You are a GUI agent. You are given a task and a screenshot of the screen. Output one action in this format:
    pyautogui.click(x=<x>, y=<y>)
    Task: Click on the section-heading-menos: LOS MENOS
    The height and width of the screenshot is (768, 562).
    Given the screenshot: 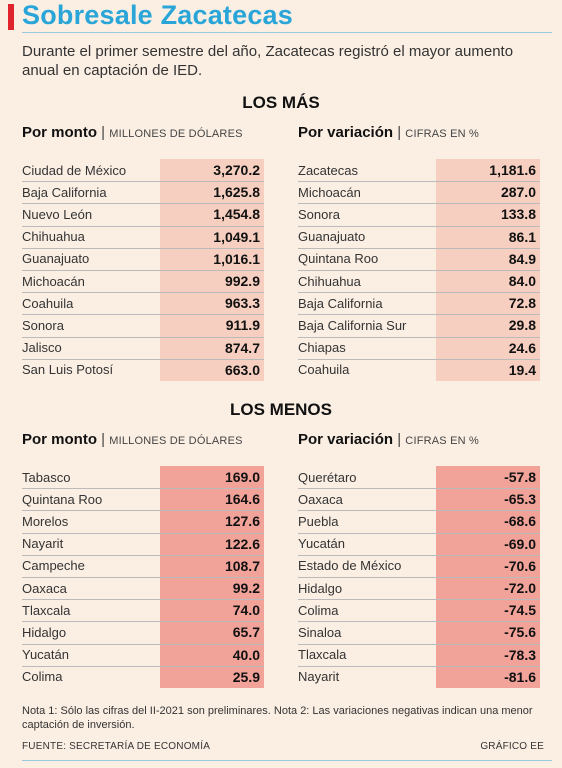 What is the action you would take?
    pyautogui.click(x=280, y=409)
    